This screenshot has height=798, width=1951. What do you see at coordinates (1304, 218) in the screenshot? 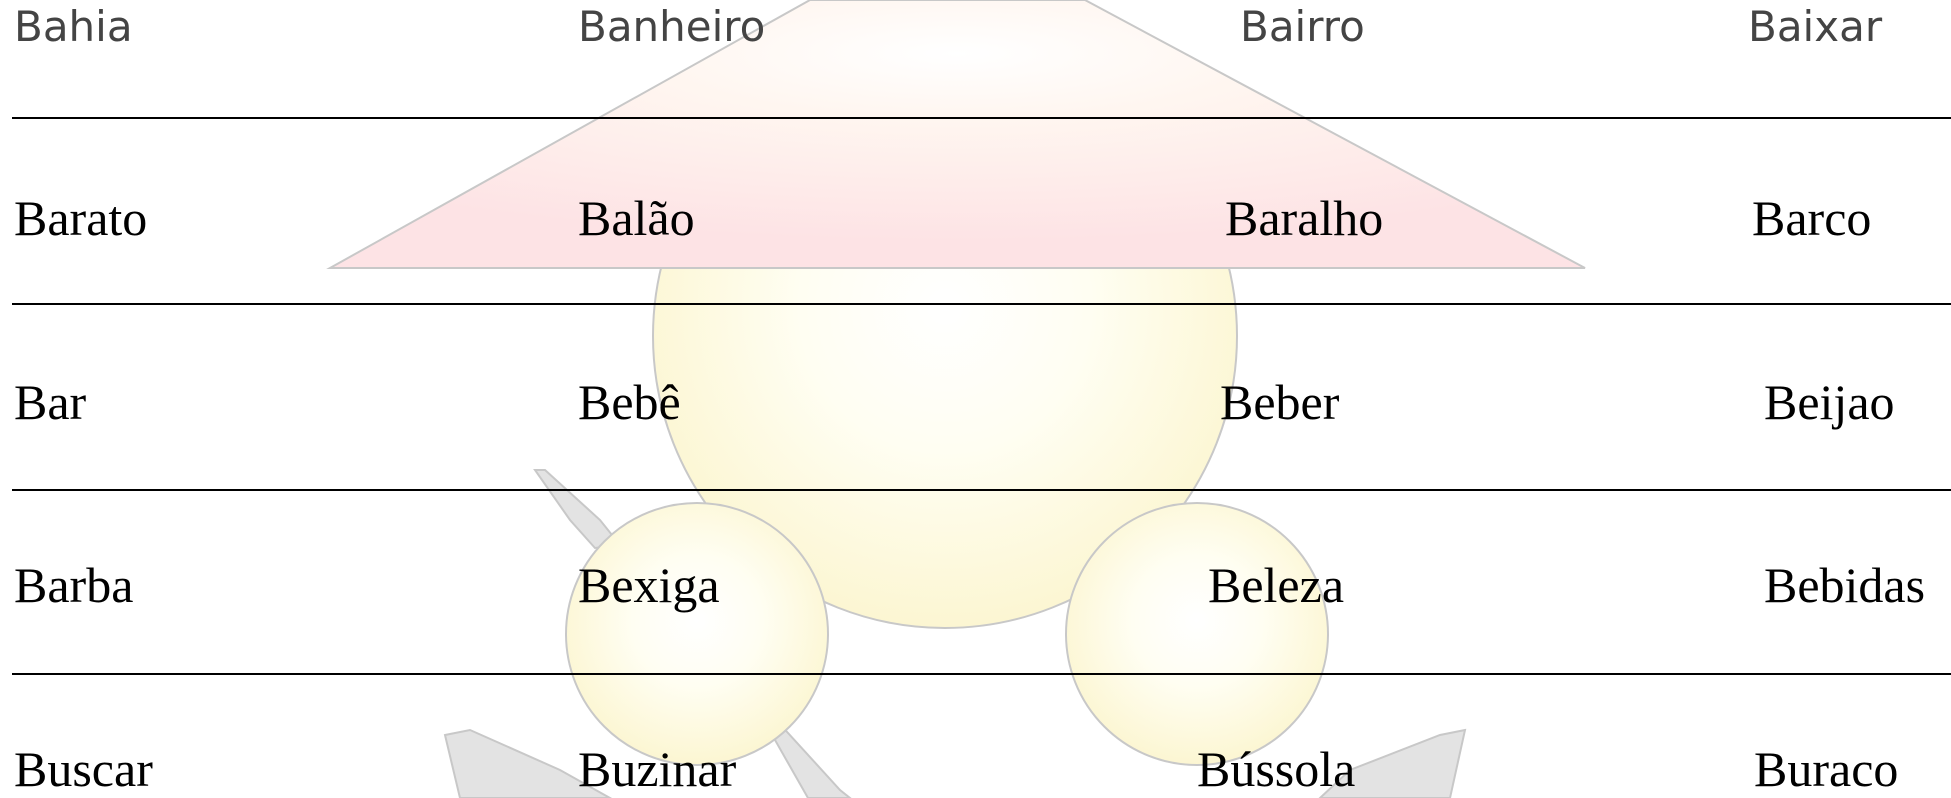
I see `table-cell: Baralho` at bounding box center [1304, 218].